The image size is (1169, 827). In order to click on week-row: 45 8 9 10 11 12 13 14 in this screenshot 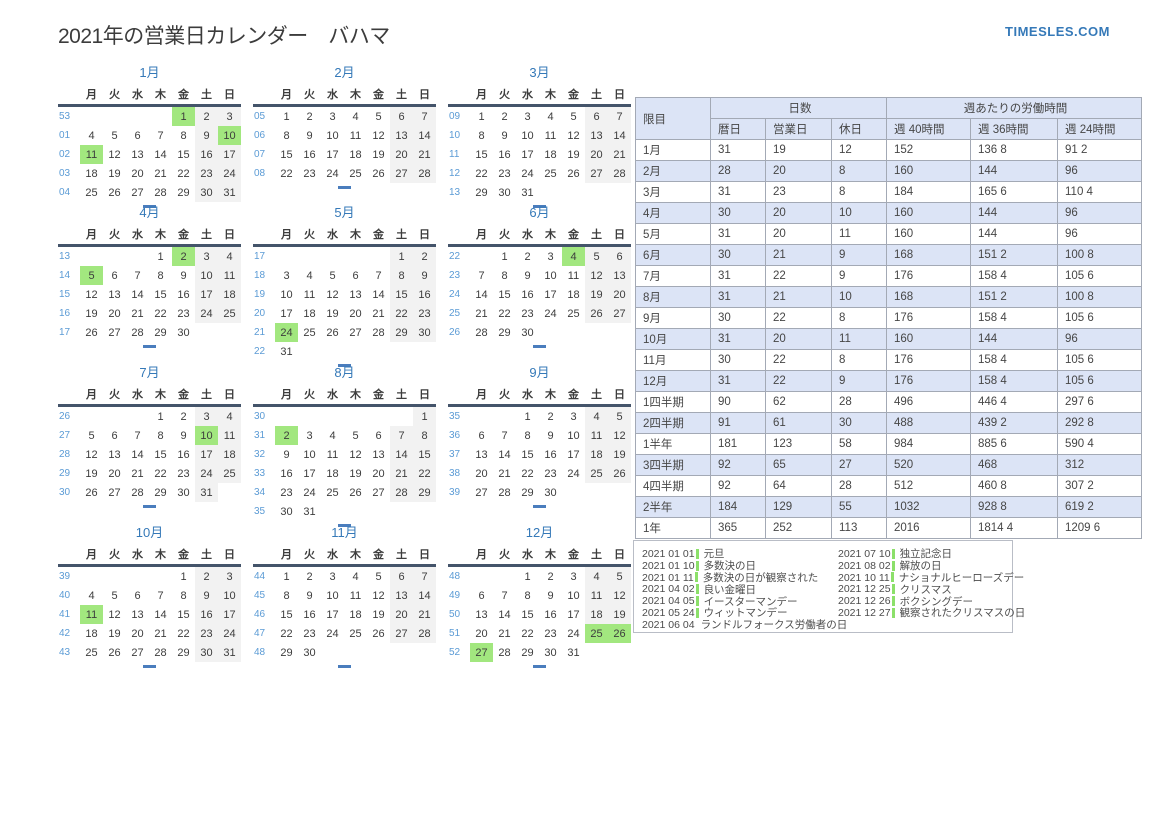, I will do `click(344, 595)`.